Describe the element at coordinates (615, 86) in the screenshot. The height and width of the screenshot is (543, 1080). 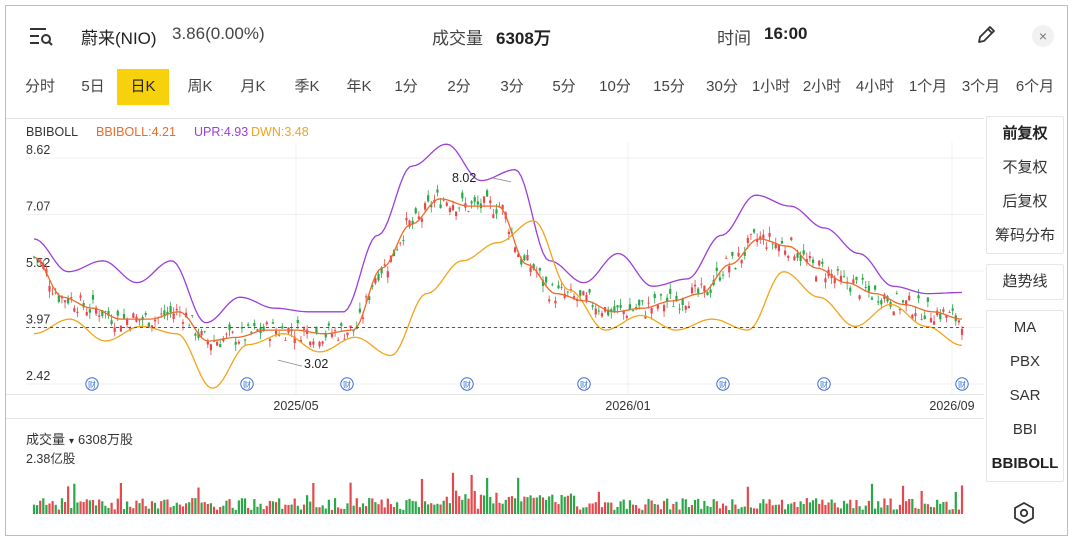
I see `tab-11: 10分` at that location.